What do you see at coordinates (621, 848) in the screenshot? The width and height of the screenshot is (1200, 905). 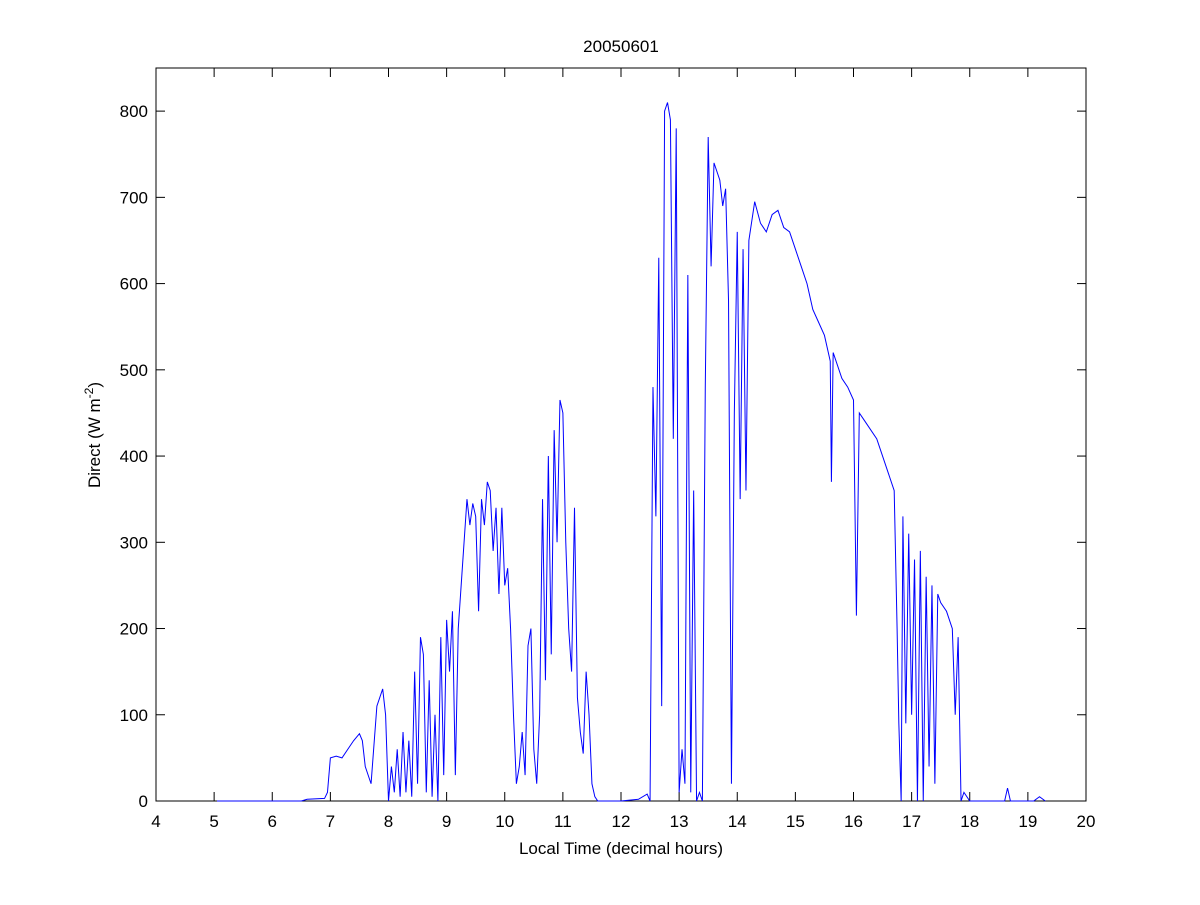 I see `x-axis-label: Local Time (decimal hours)` at bounding box center [621, 848].